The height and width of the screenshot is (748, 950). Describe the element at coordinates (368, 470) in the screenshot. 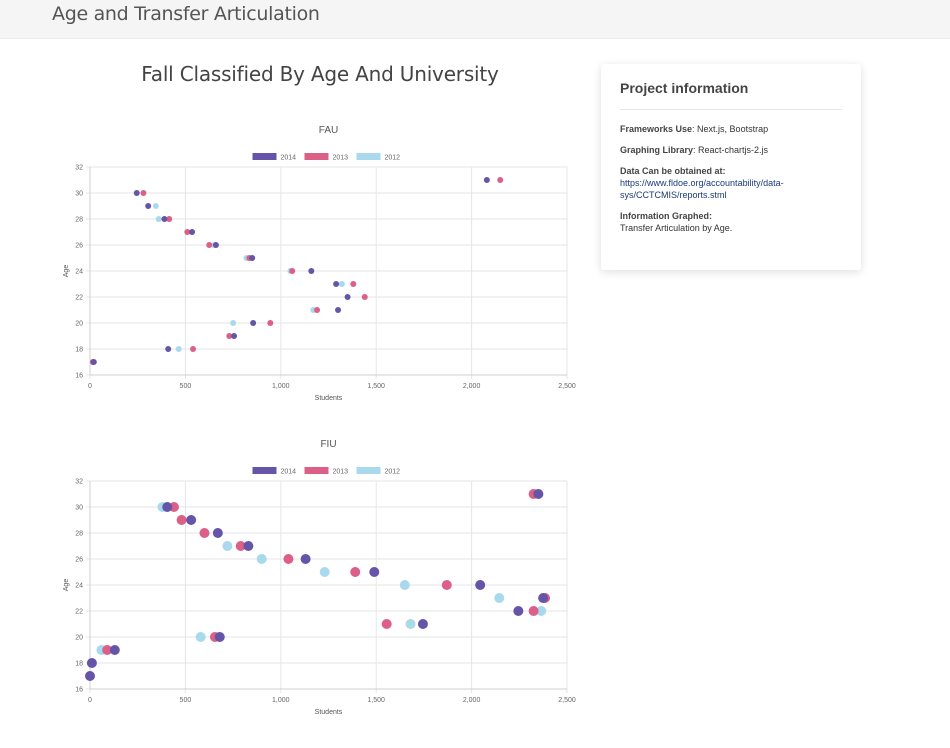

I see `legend-swatch-2012` at that location.